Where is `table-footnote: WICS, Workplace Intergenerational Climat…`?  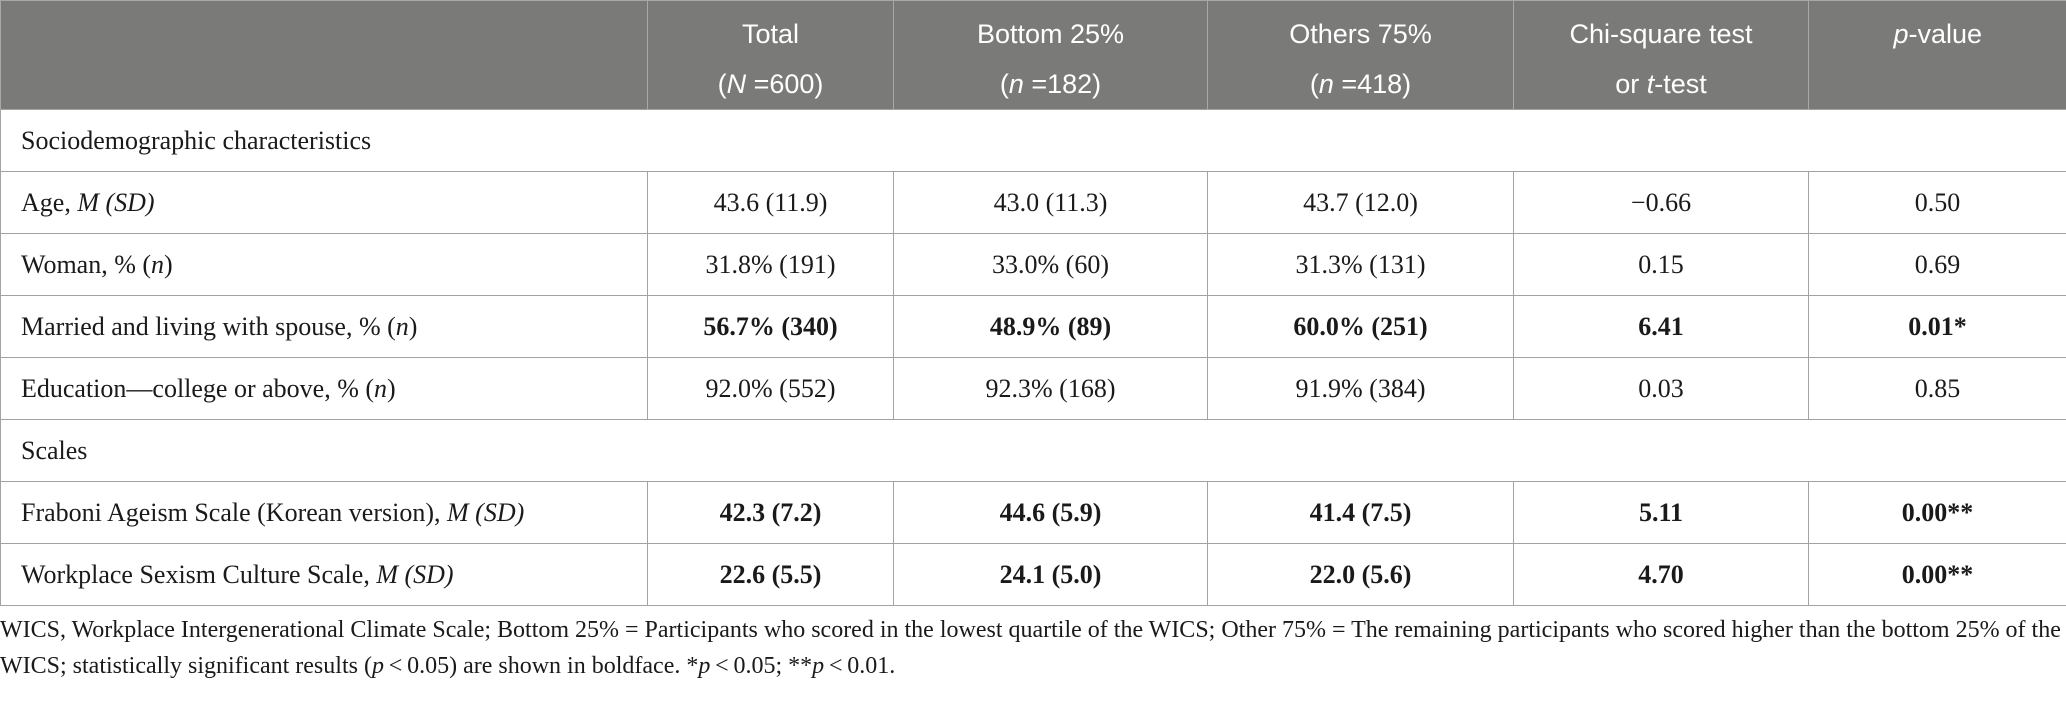 table-footnote: WICS, Workplace Intergenerational Climat… is located at coordinates (1033, 648).